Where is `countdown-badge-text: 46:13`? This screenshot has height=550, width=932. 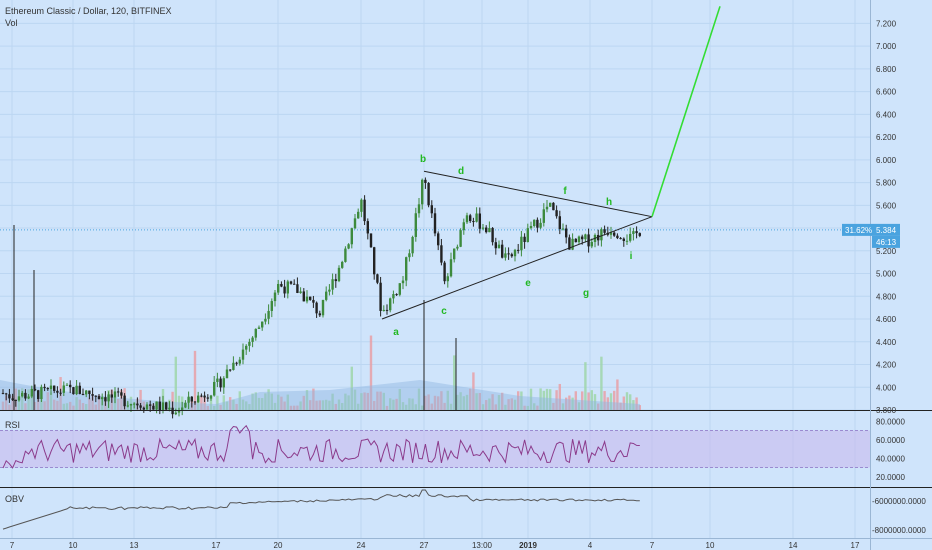
countdown-badge-text: 46:13 is located at coordinates (886, 242).